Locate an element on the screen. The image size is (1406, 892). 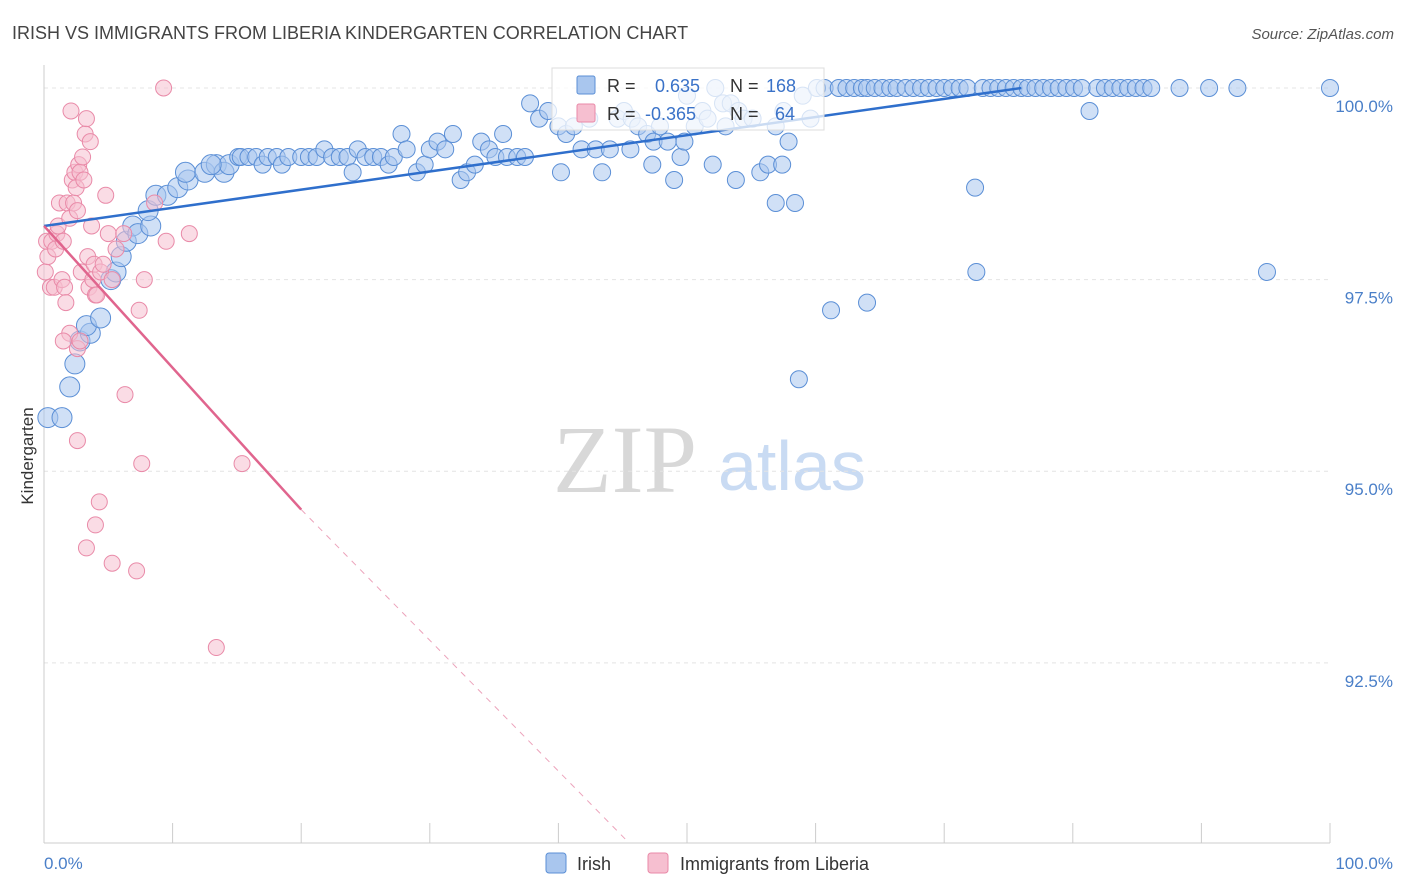
stats-liberia-n-value: 64 is located at coordinates (785, 114).